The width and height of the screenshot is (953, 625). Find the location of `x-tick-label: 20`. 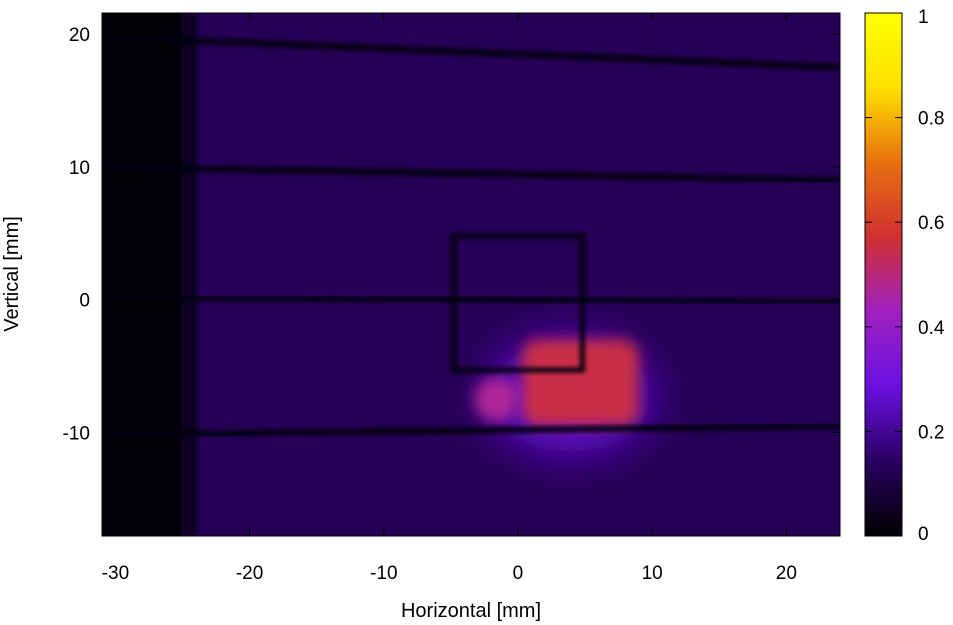

x-tick-label: 20 is located at coordinates (786, 573).